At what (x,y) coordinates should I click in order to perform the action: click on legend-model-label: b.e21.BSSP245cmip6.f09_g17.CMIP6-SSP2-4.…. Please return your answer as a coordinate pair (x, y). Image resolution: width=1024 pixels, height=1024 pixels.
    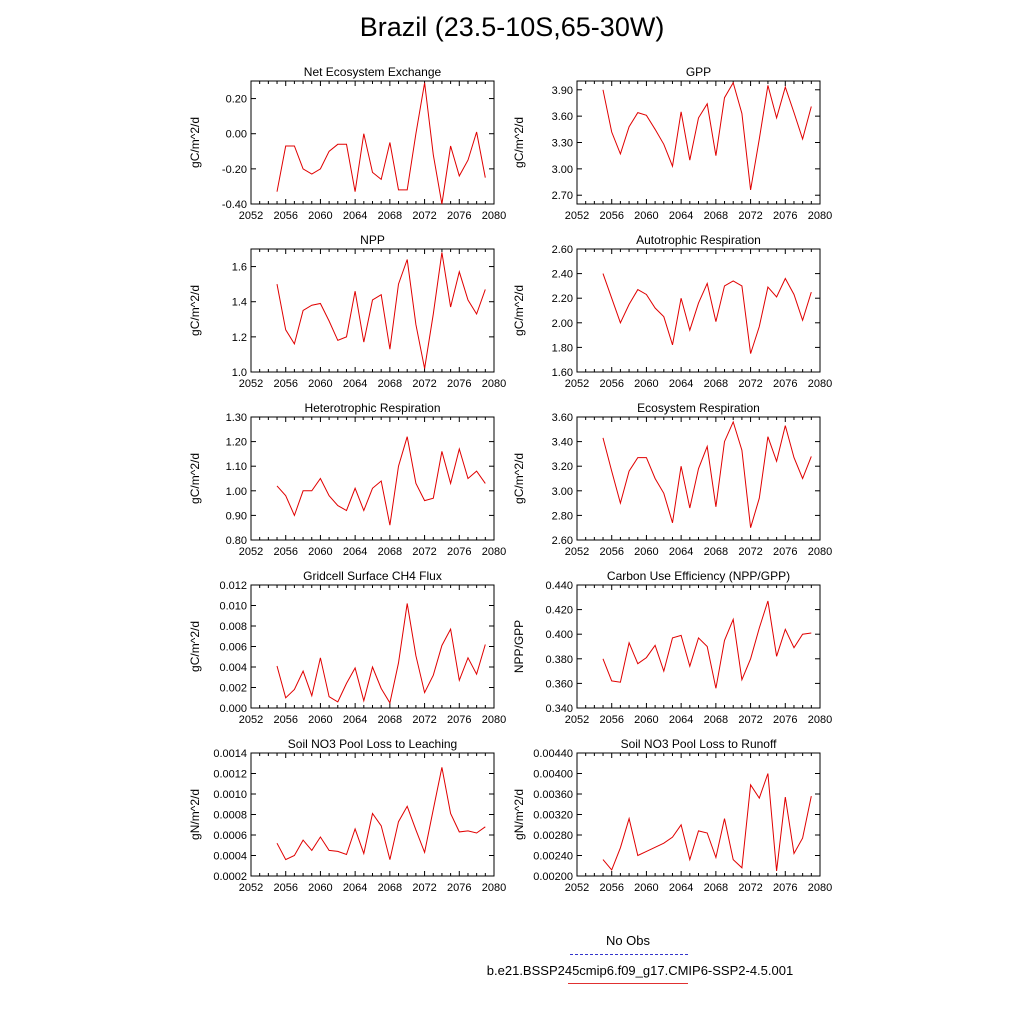
    Looking at the image, I should click on (640, 970).